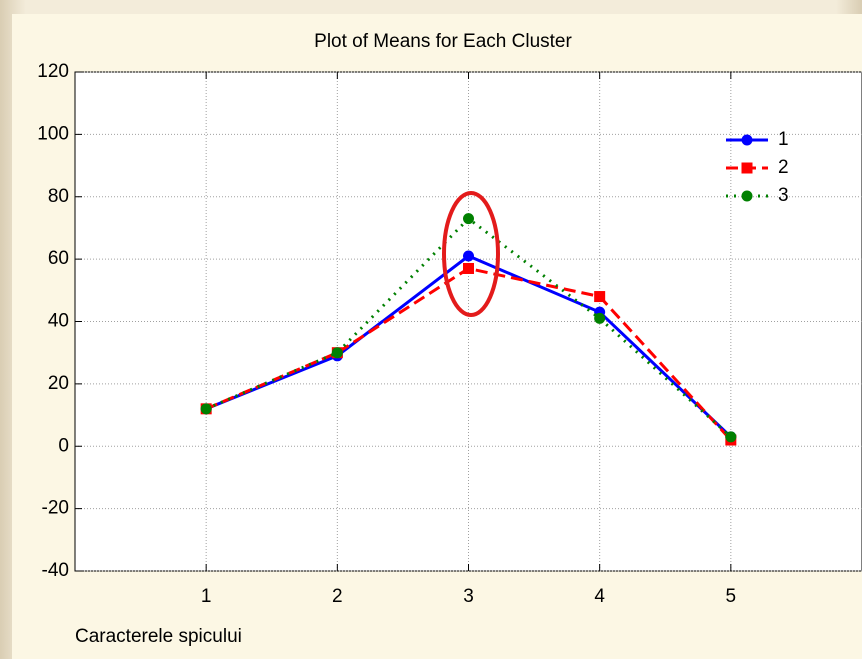 This screenshot has width=862, height=659. I want to click on legend-label: 3, so click(783, 195).